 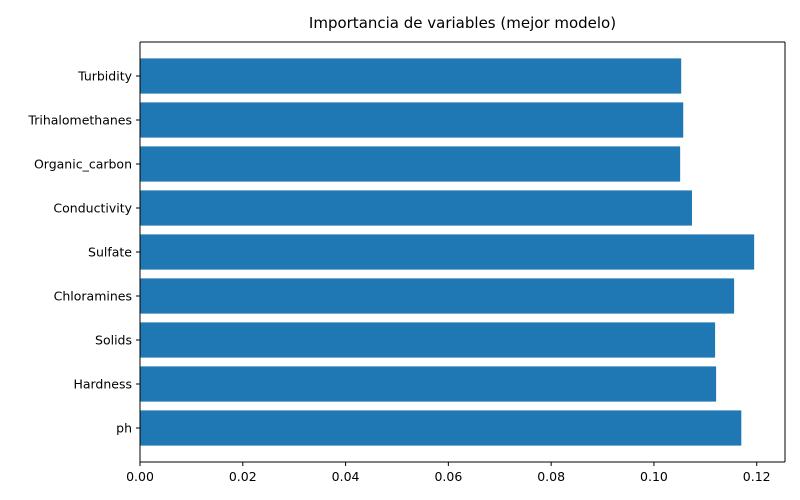 What do you see at coordinates (113, 340) in the screenshot?
I see `y-tick-label: Solids` at bounding box center [113, 340].